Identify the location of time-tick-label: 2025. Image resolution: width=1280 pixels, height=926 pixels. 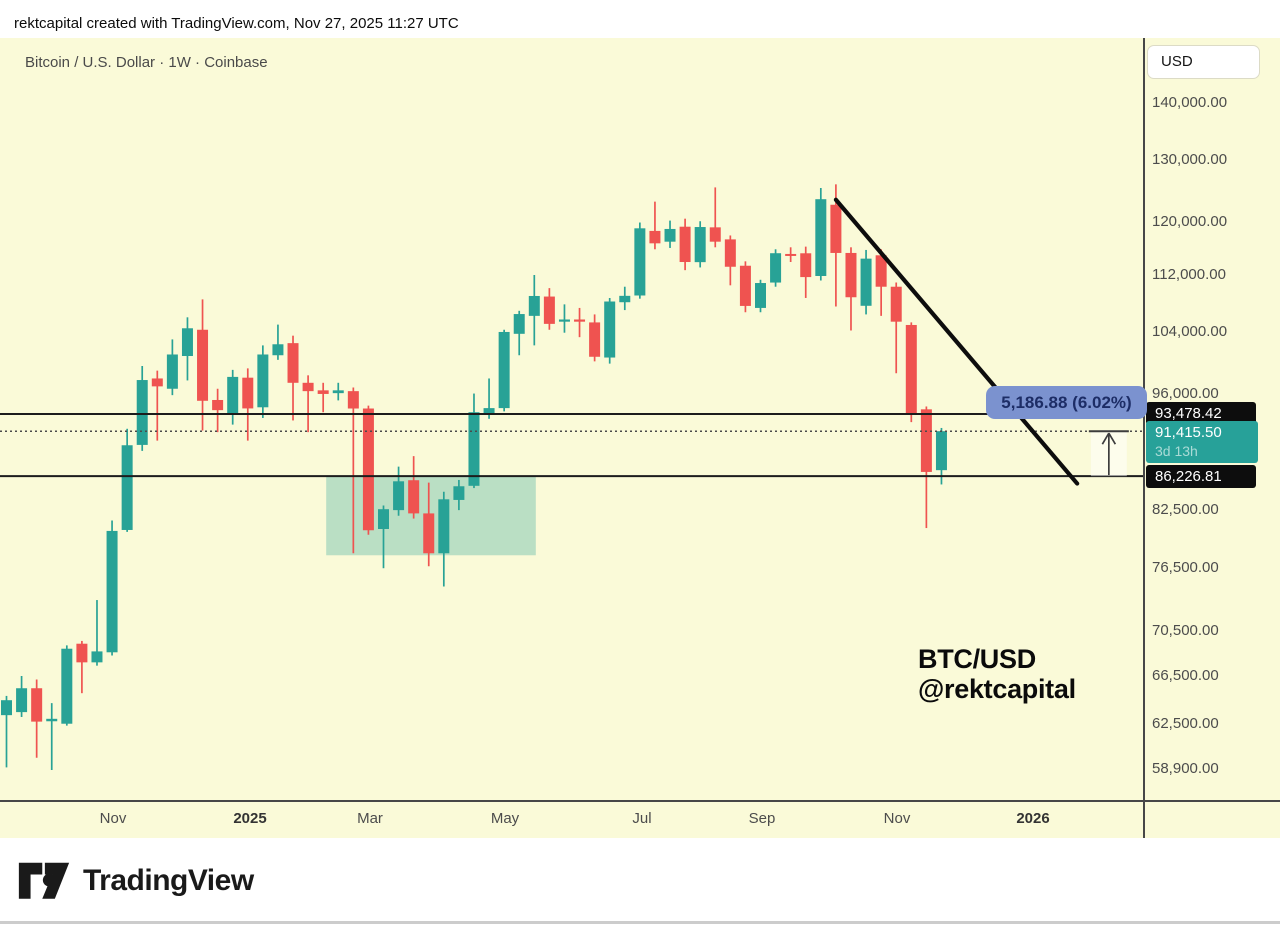
(250, 818).